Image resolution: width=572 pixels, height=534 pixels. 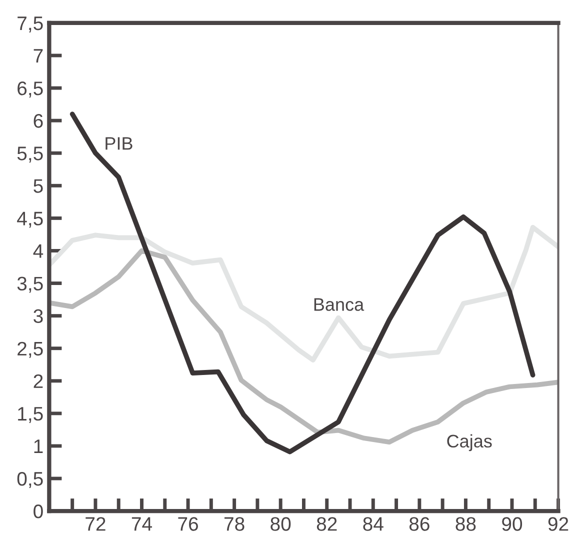 I want to click on x-tick-label: 82, so click(x=326, y=524).